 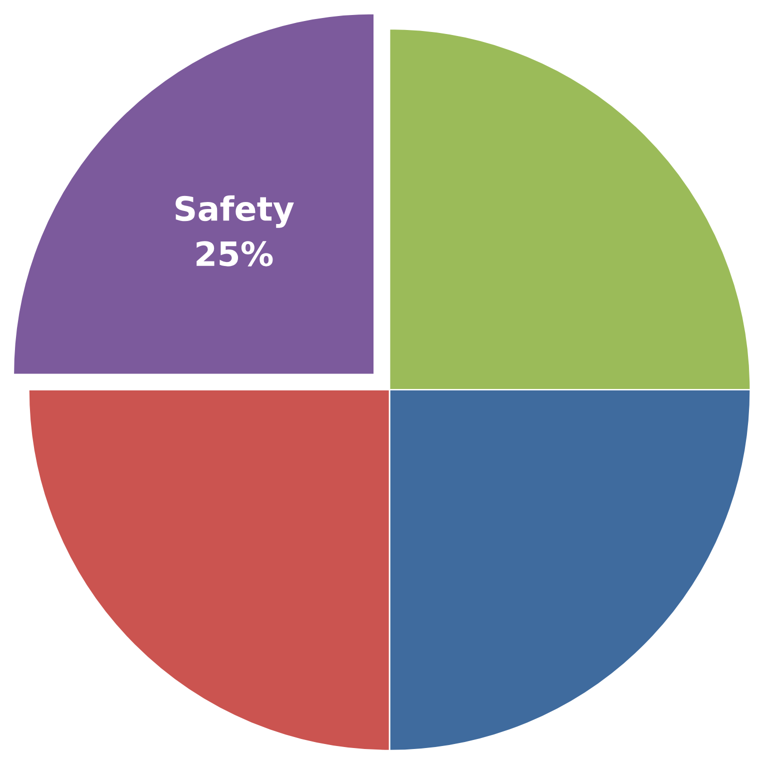 What do you see at coordinates (235, 211) in the screenshot?
I see `slice-label: Safety` at bounding box center [235, 211].